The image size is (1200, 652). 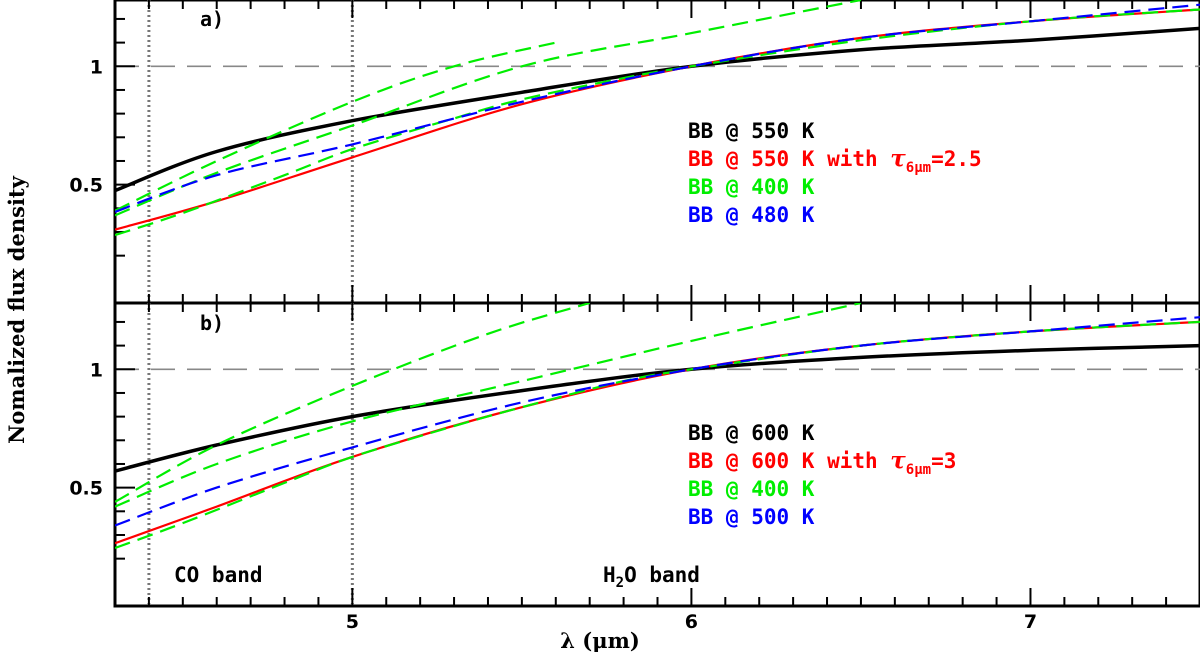 What do you see at coordinates (789, 461) in the screenshot?
I see `legend-text-main: BB @ 600 K with` at bounding box center [789, 461].